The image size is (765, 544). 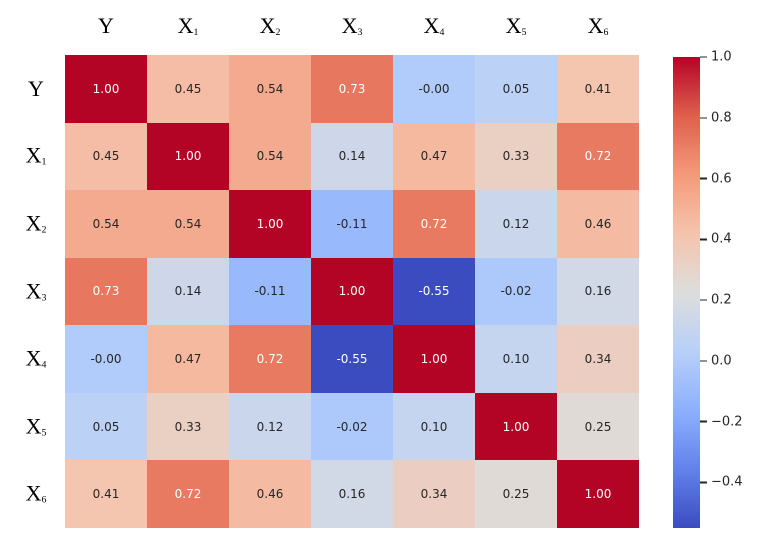 I want to click on colorbar: 1.0 0.8 0.6 0.4 0.2 0.0 −0.2 −0.4, so click(x=708, y=289).